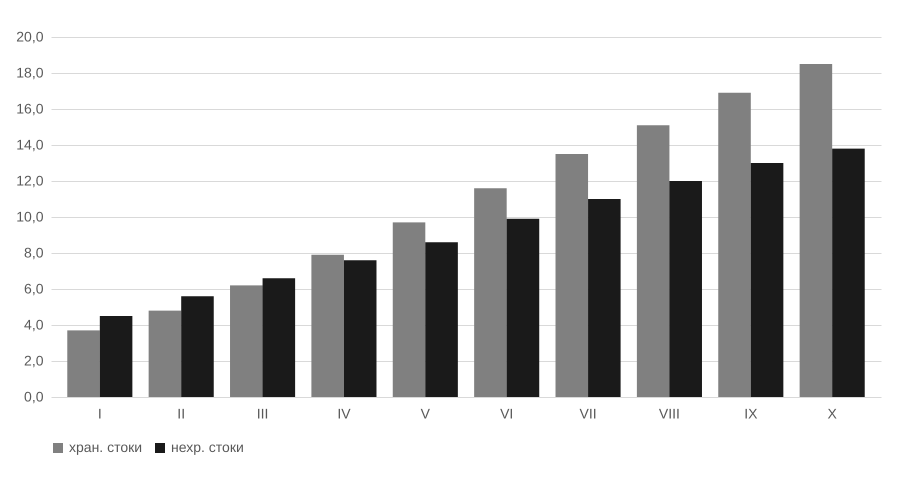  What do you see at coordinates (425, 414) in the screenshot?
I see `x-tick-label: V` at bounding box center [425, 414].